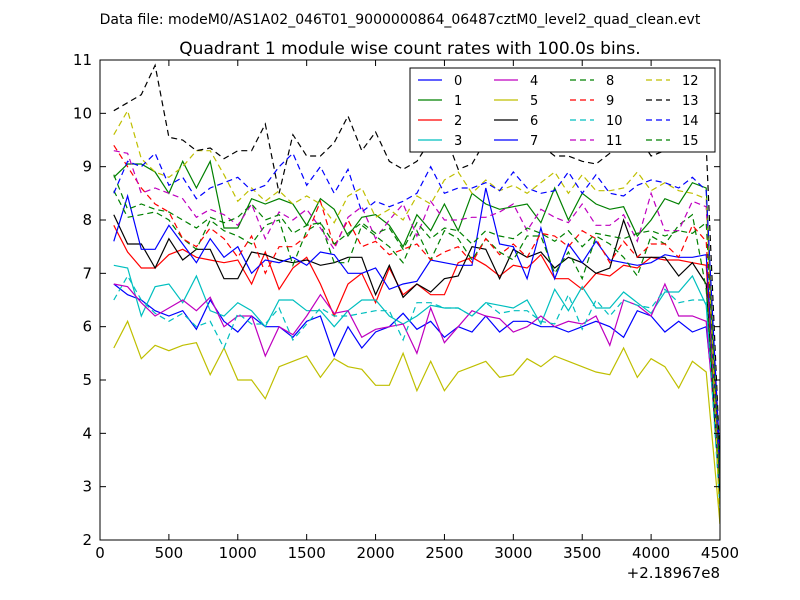  What do you see at coordinates (82, 60) in the screenshot?
I see `y-tick-label: 11` at bounding box center [82, 60].